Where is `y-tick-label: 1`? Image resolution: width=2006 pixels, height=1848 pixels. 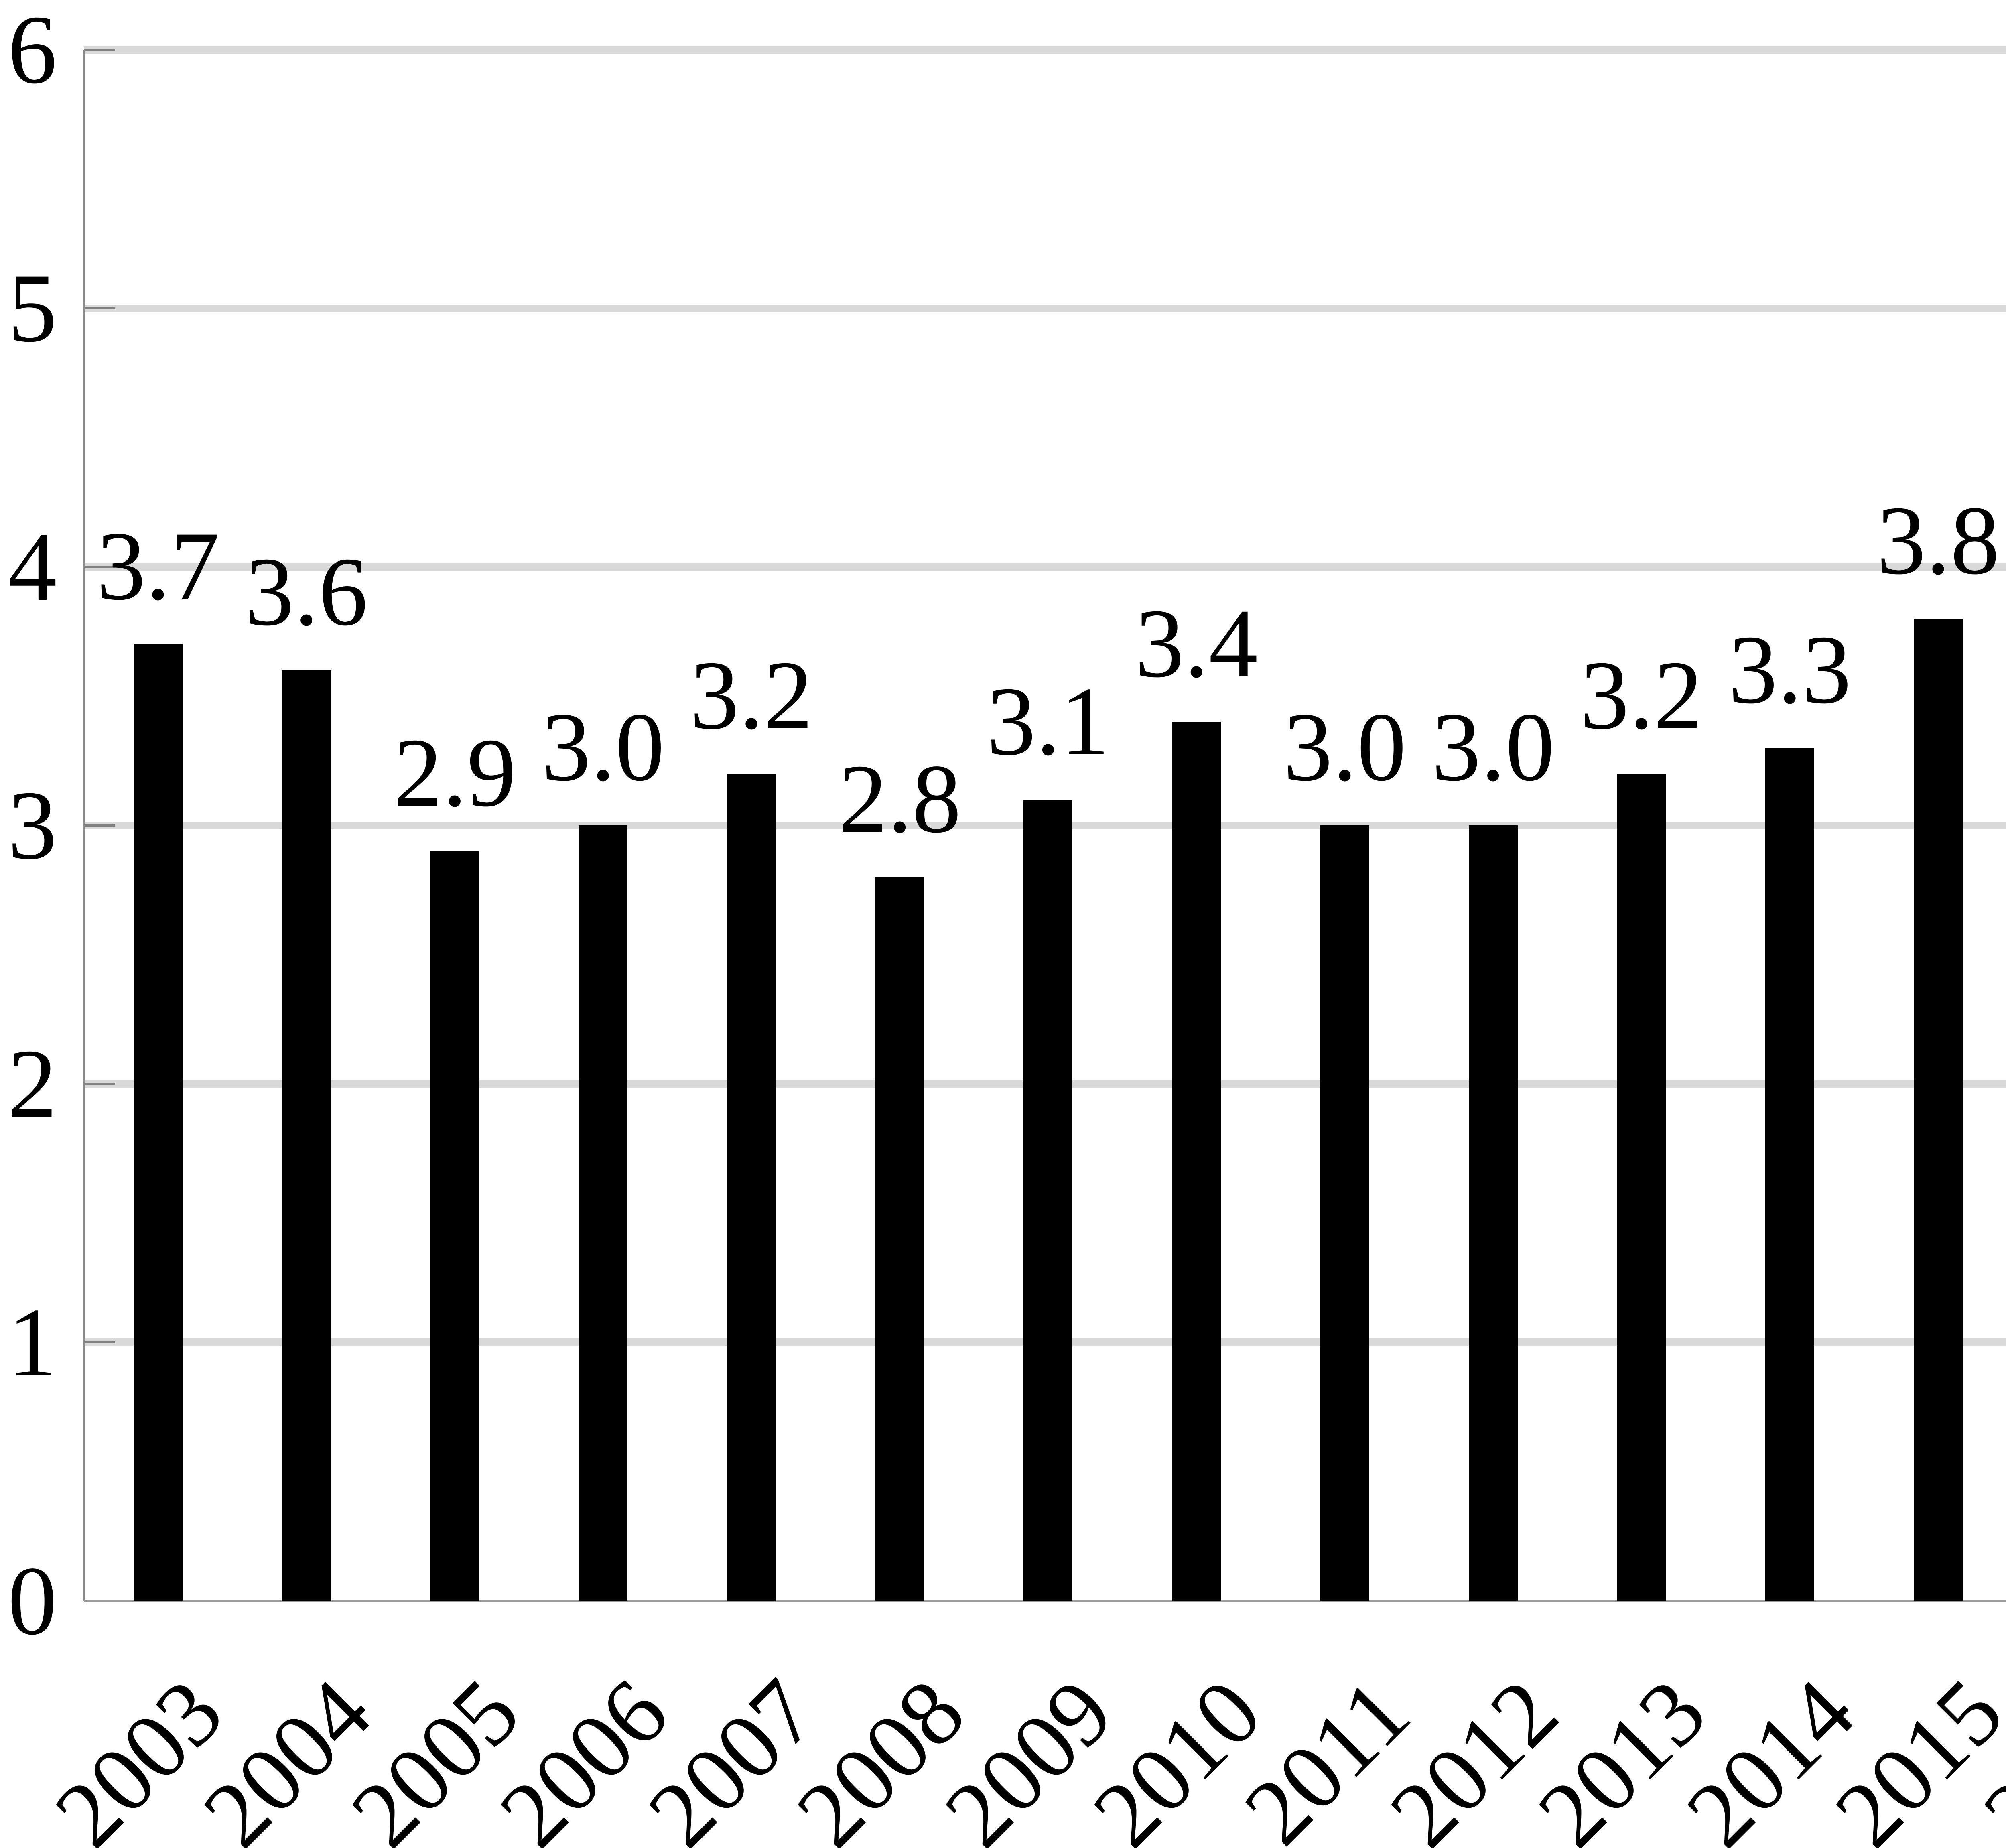
y-tick-label: 1 is located at coordinates (32, 1342).